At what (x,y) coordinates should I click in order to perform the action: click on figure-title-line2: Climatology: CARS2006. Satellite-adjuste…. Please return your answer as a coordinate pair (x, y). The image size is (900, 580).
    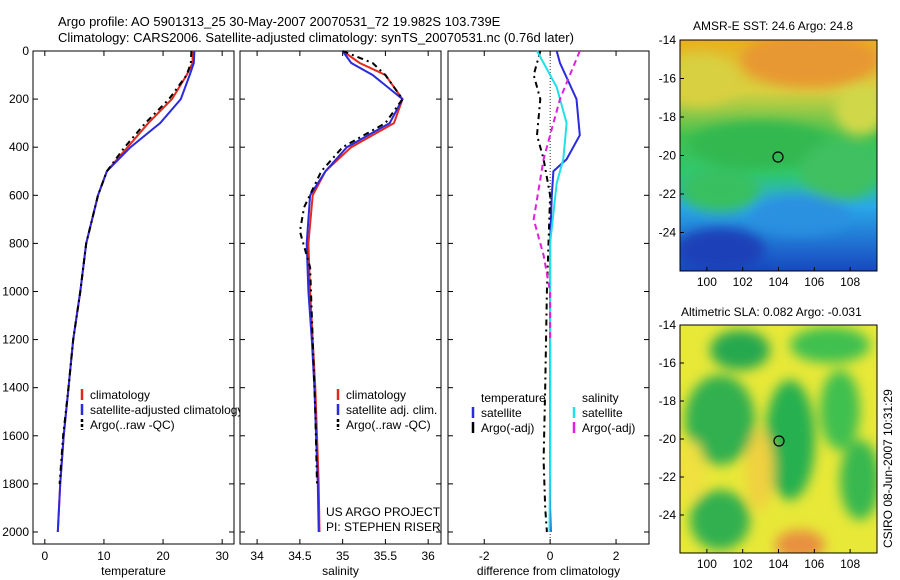
    Looking at the image, I should click on (316, 37).